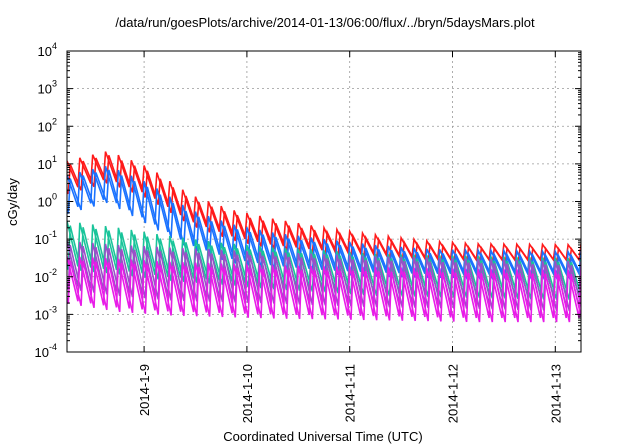 Image resolution: width=640 pixels, height=448 pixels. I want to click on x-tick-label: 2014-1-11, so click(350, 393).